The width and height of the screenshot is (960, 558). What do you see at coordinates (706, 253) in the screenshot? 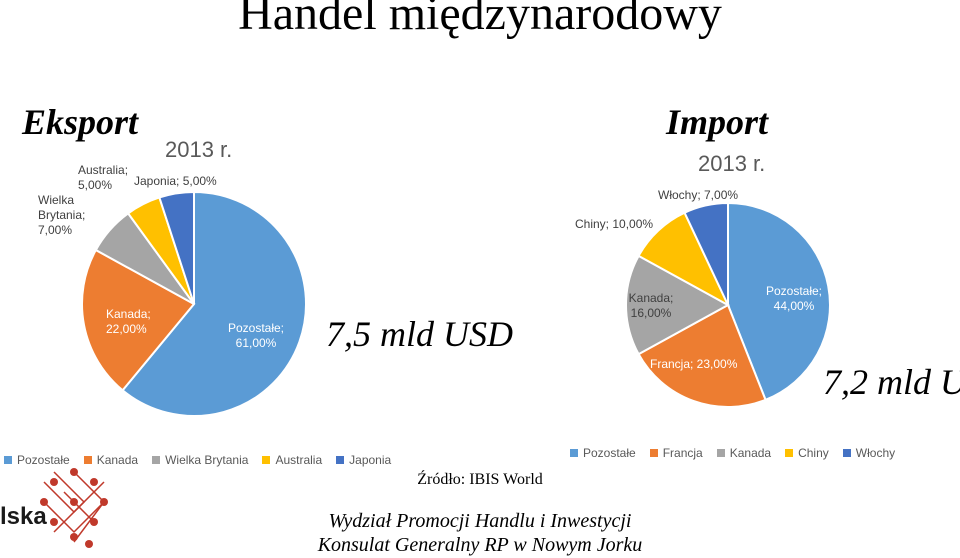
I see `import-slice-wlochy` at bounding box center [706, 253].